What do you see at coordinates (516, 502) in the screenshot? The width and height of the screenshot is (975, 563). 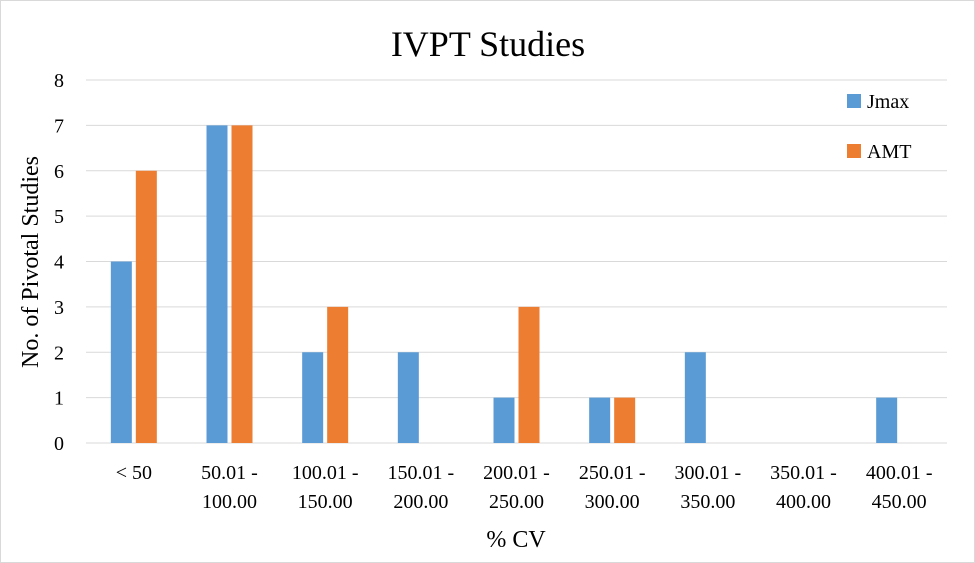 I see `x-tick-label: 250.00` at bounding box center [516, 502].